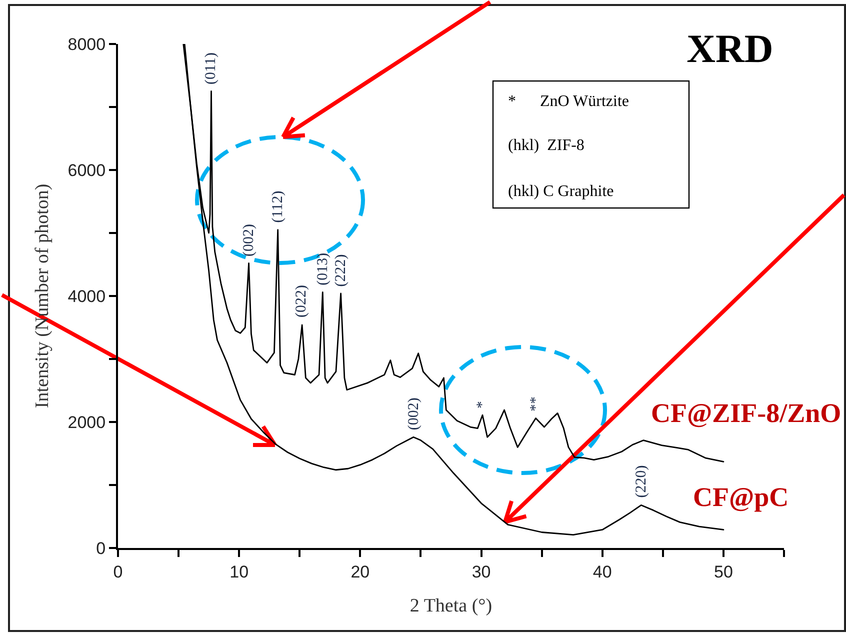 Image resolution: width=846 pixels, height=633 pixels. I want to click on y-tick-label: 2000, so click(87, 422).